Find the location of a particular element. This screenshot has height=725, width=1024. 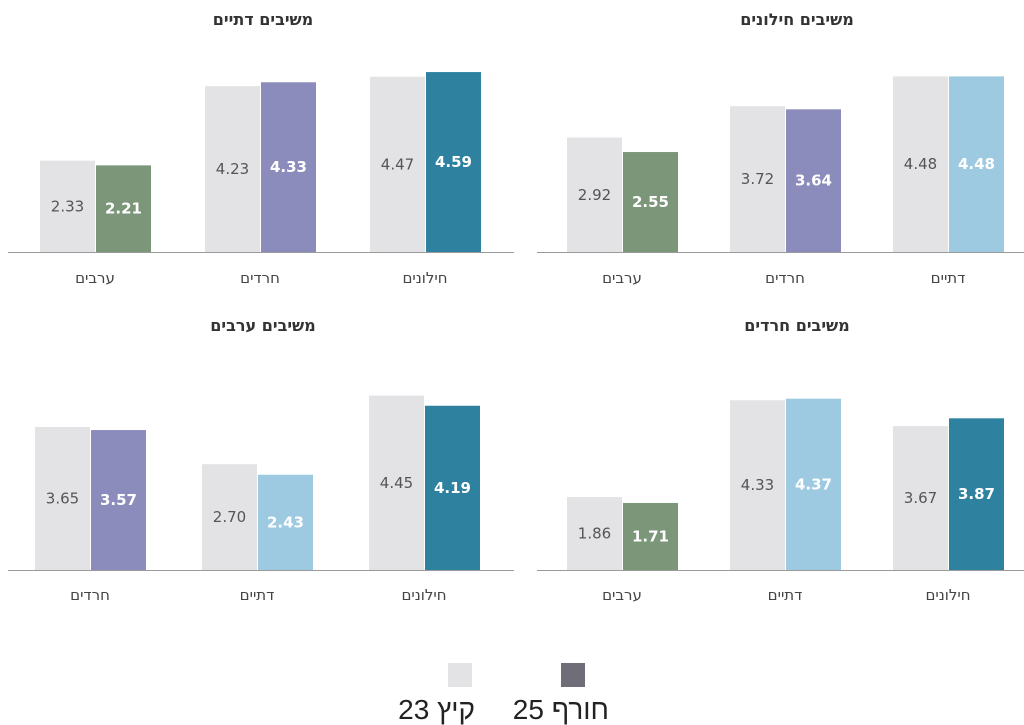

data-label-winter: 3.87 is located at coordinates (976, 494).